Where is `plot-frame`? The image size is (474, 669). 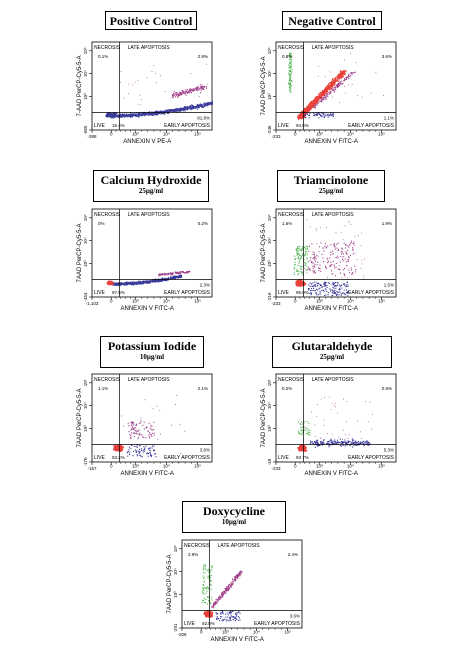 plot-frame is located at coordinates (336, 418).